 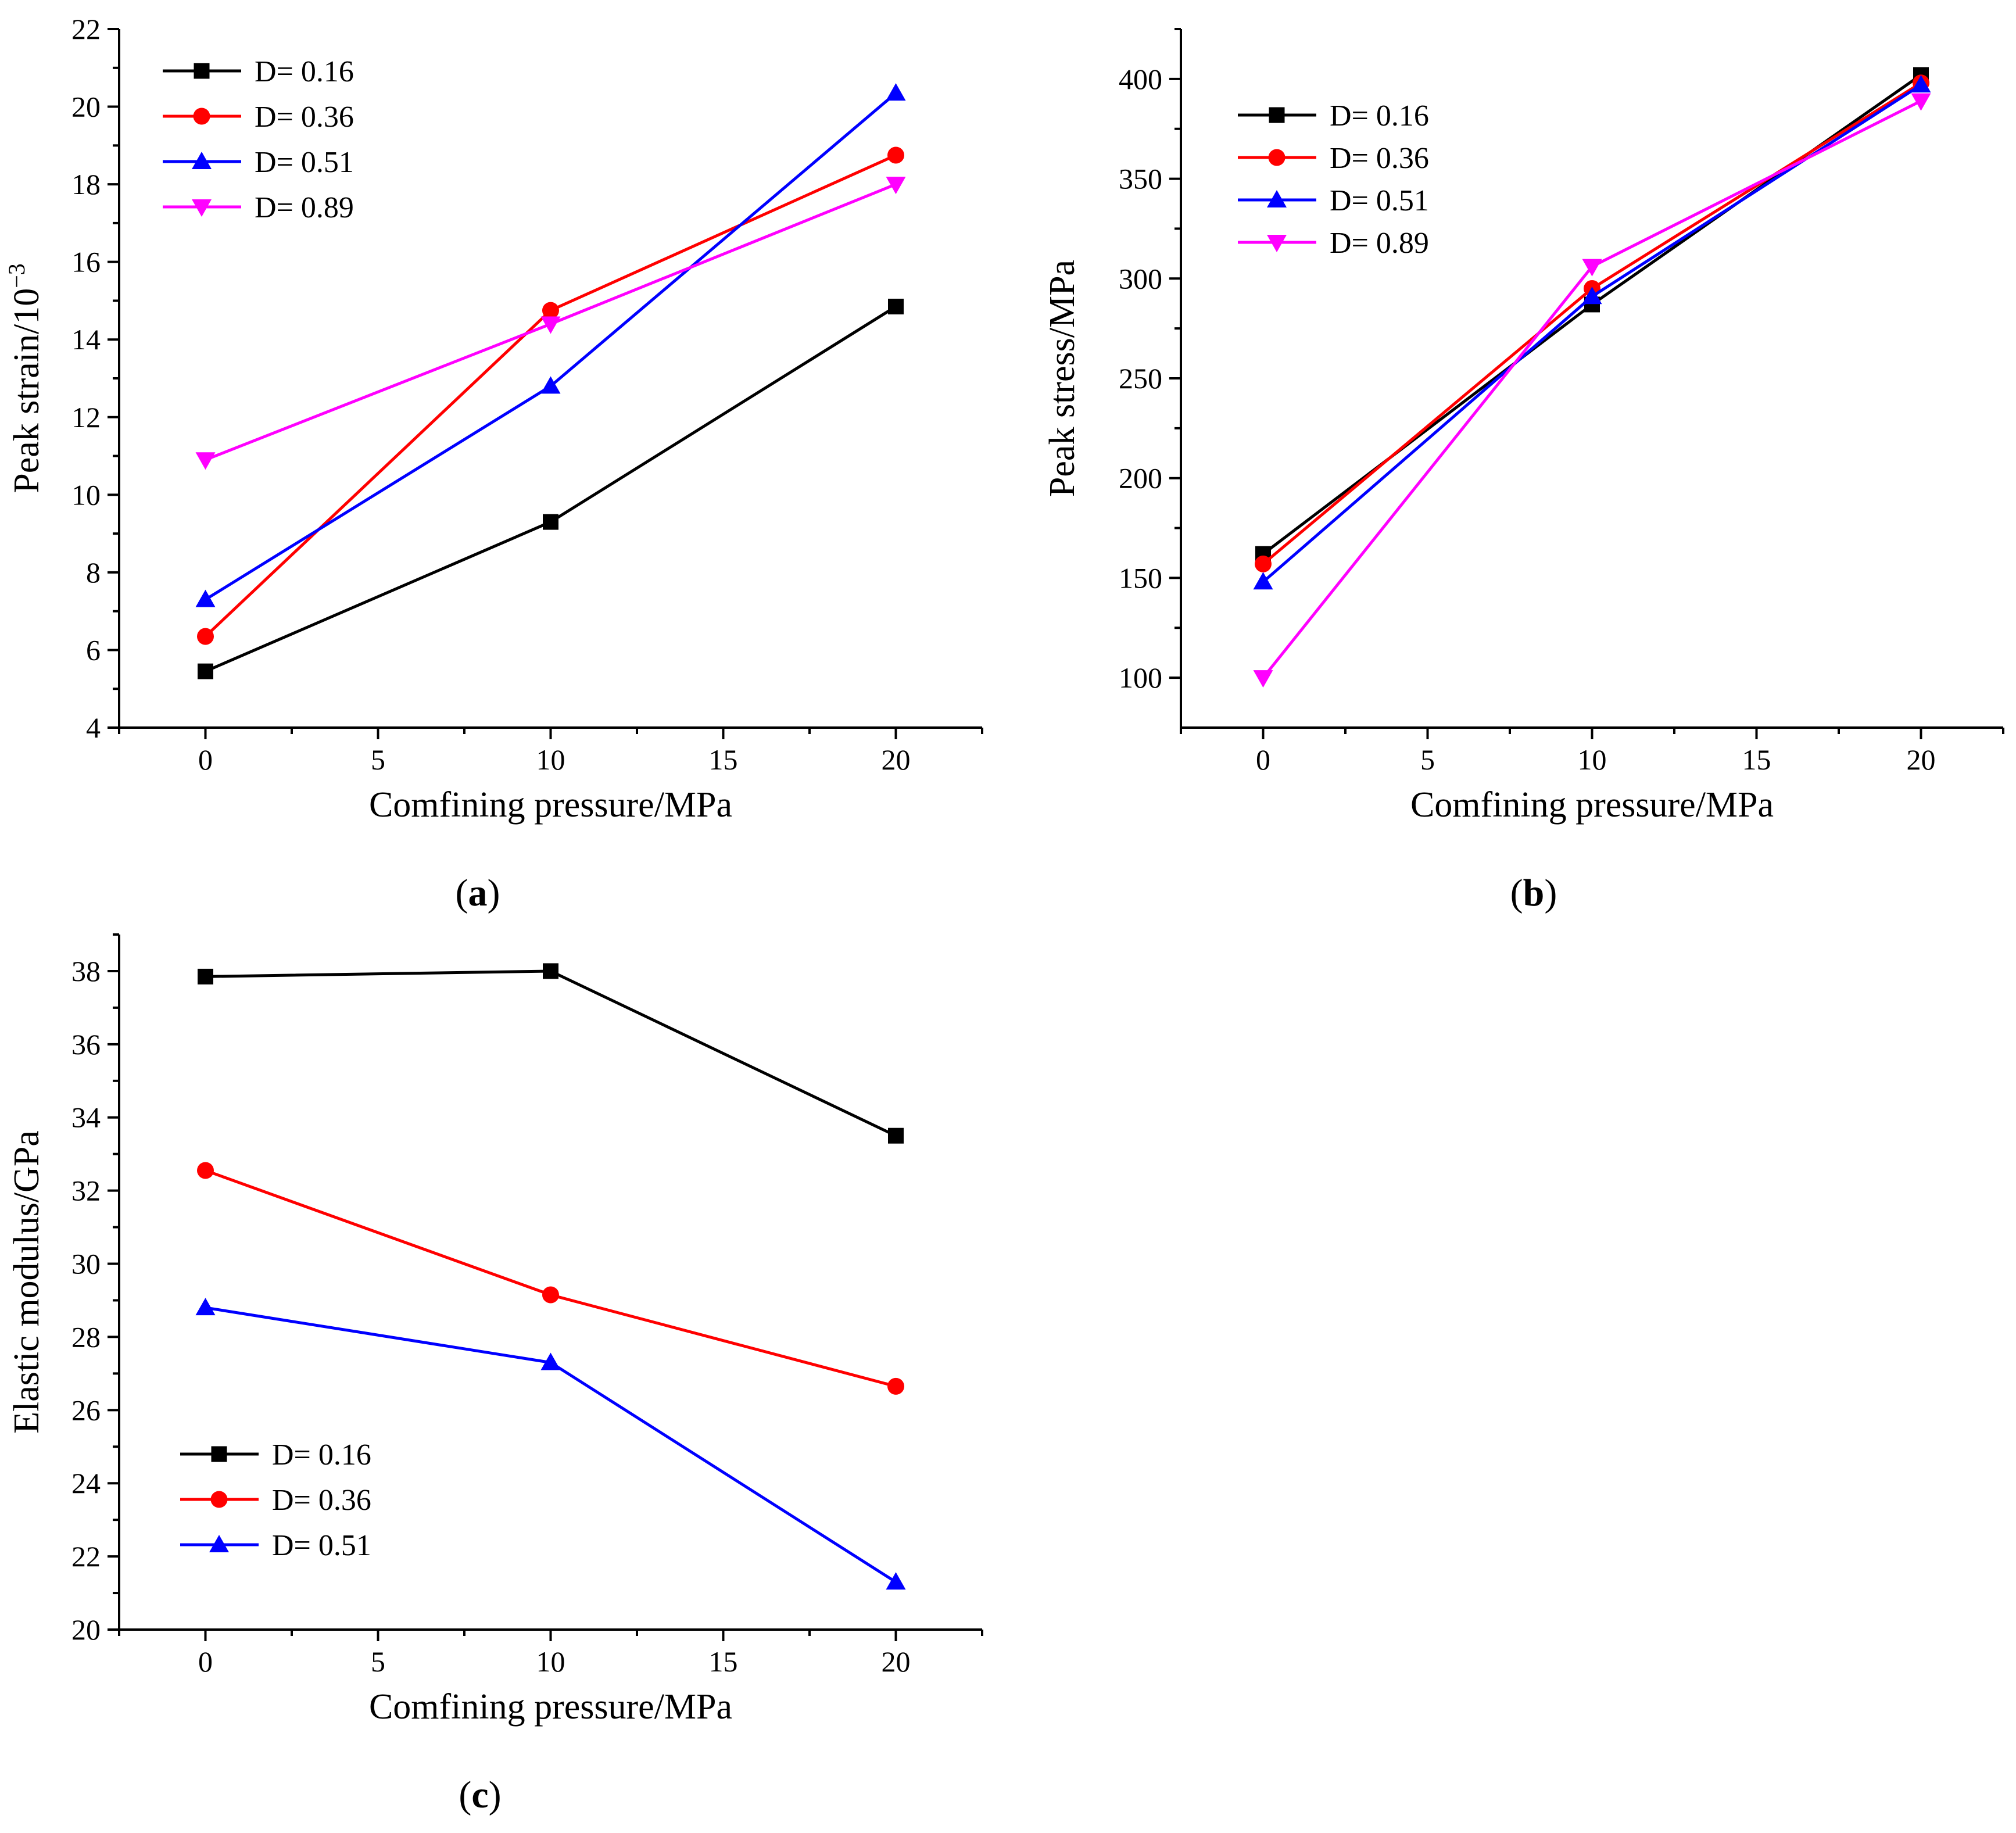 I want to click on y-tick-label: 4, so click(x=93, y=728).